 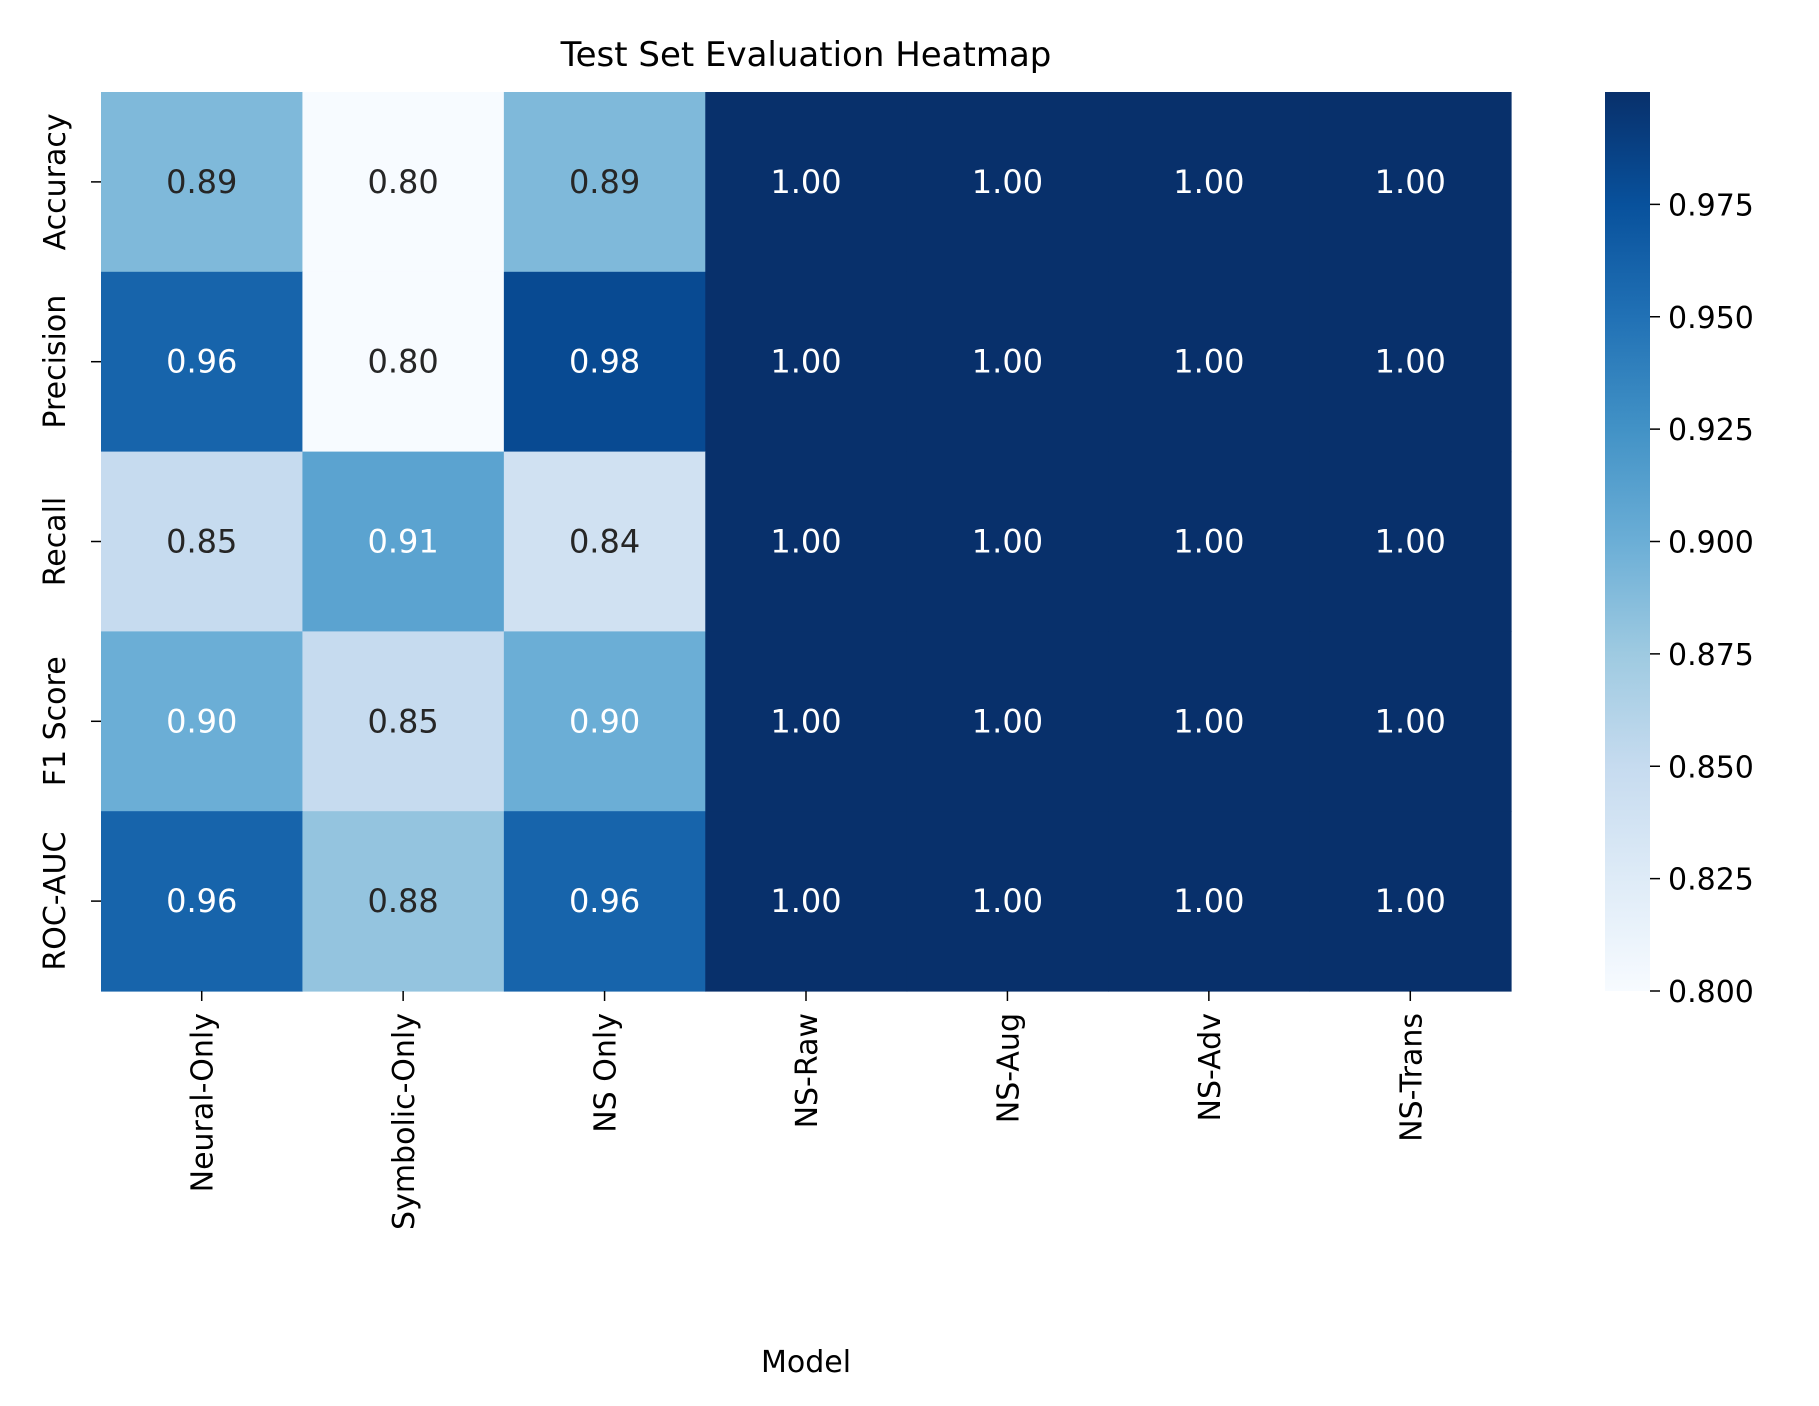 What do you see at coordinates (1711, 880) in the screenshot?
I see `colorbar-tick-label: 0.825` at bounding box center [1711, 880].